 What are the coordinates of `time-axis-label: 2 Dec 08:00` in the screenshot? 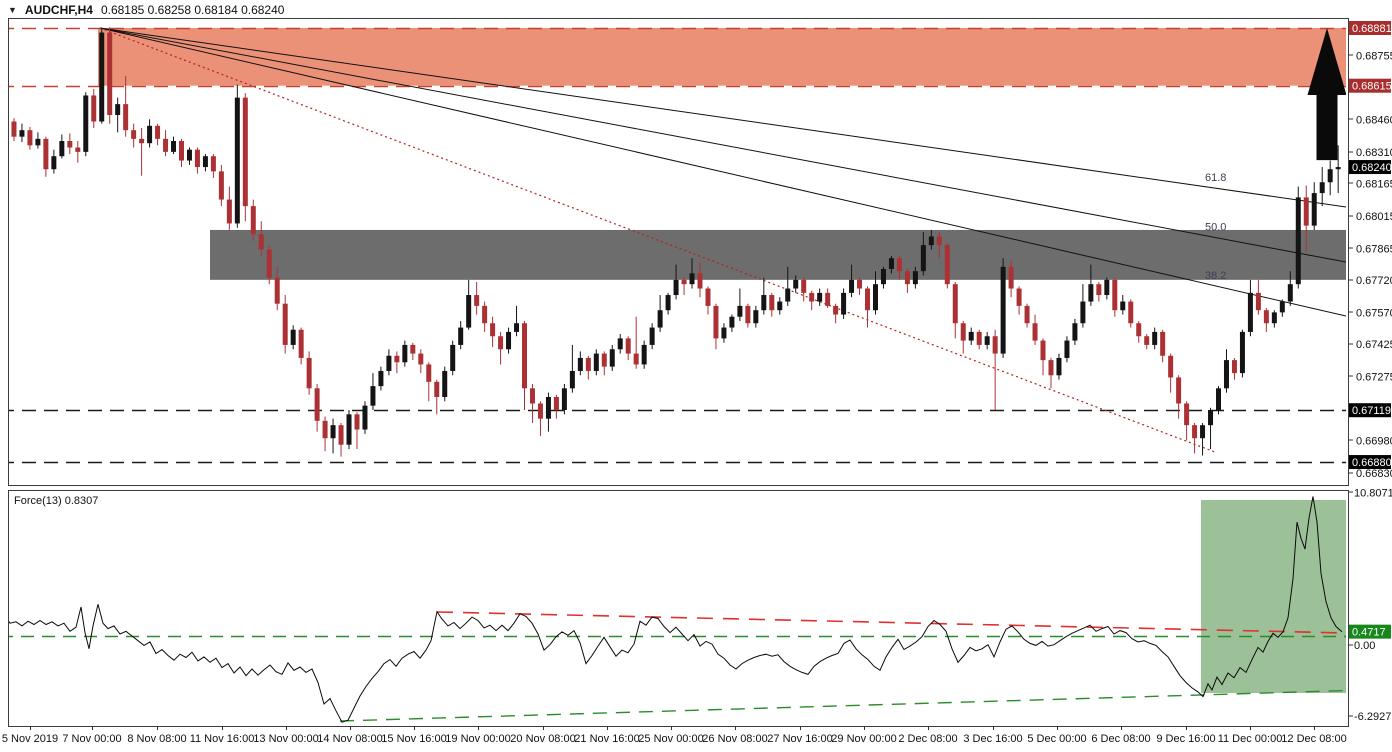 It's located at (927, 739).